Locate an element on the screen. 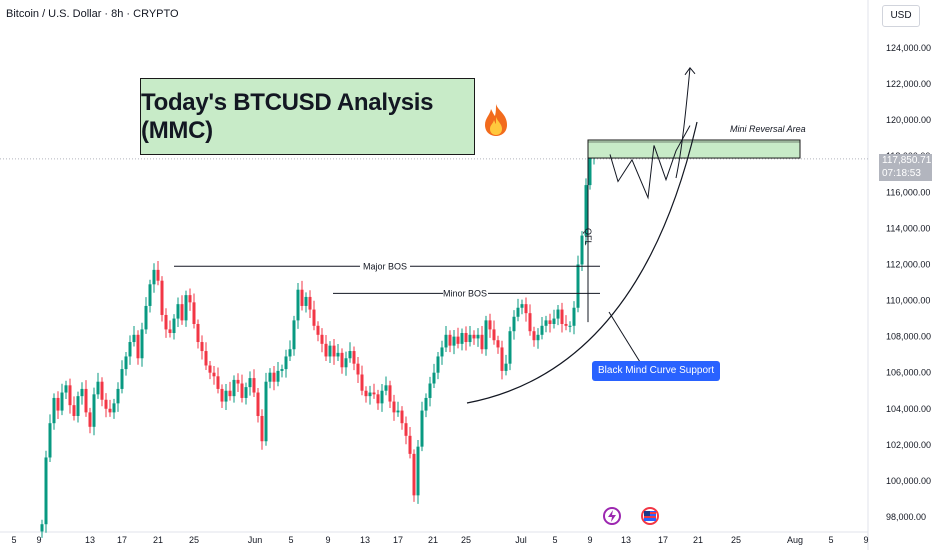  breakout-arrow is located at coordinates (683, 123).